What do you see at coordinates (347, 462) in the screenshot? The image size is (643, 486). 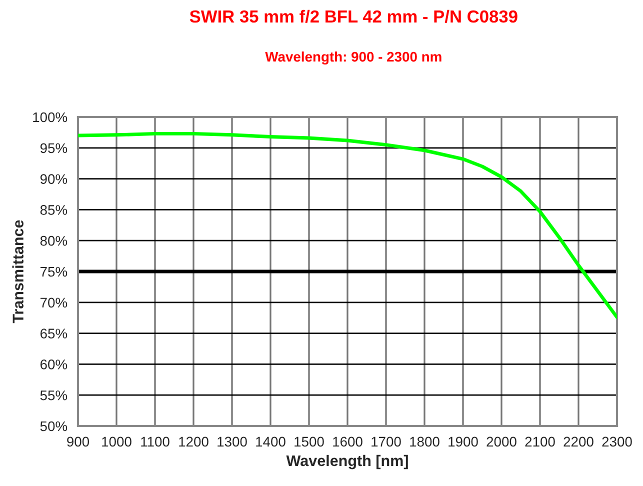 I see `x-axis-title: Wavelength [nm]` at bounding box center [347, 462].